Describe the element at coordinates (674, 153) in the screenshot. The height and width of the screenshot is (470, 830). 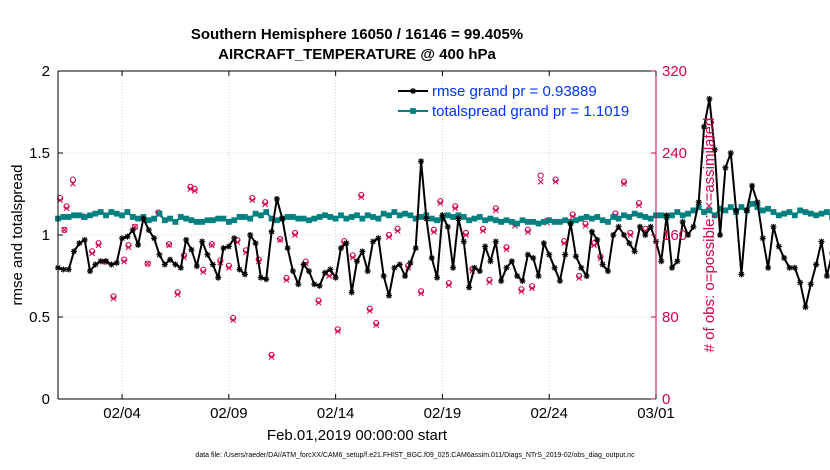
I see `y-right-tick-label: 240` at that location.